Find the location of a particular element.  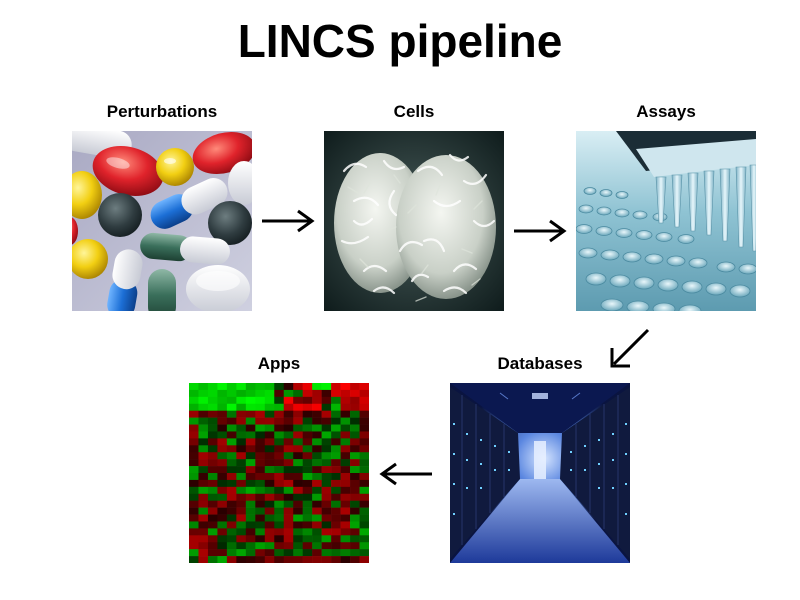

arrow-down-left-icon is located at coordinates (630, 348).